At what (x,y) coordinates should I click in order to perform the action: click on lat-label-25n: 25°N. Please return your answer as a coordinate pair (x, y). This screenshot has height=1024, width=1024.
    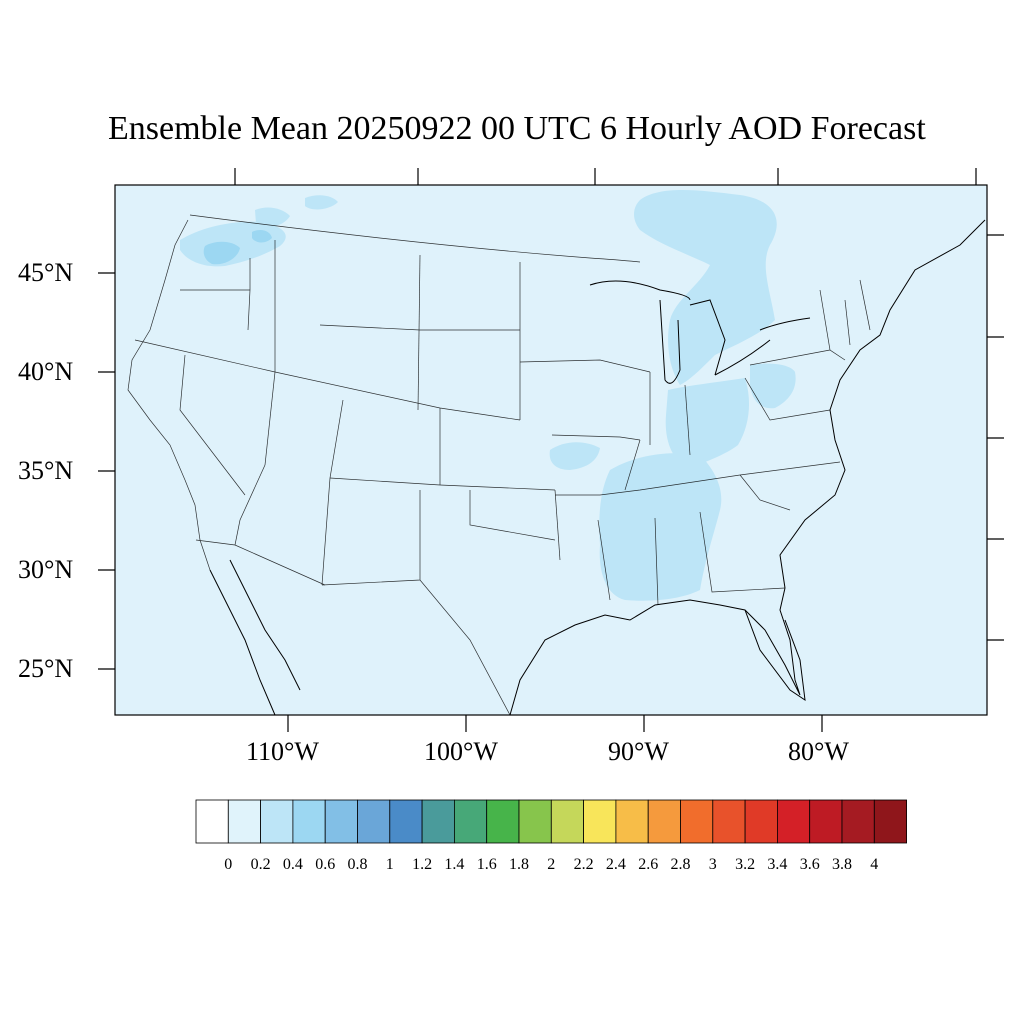
    Looking at the image, I should click on (46, 668).